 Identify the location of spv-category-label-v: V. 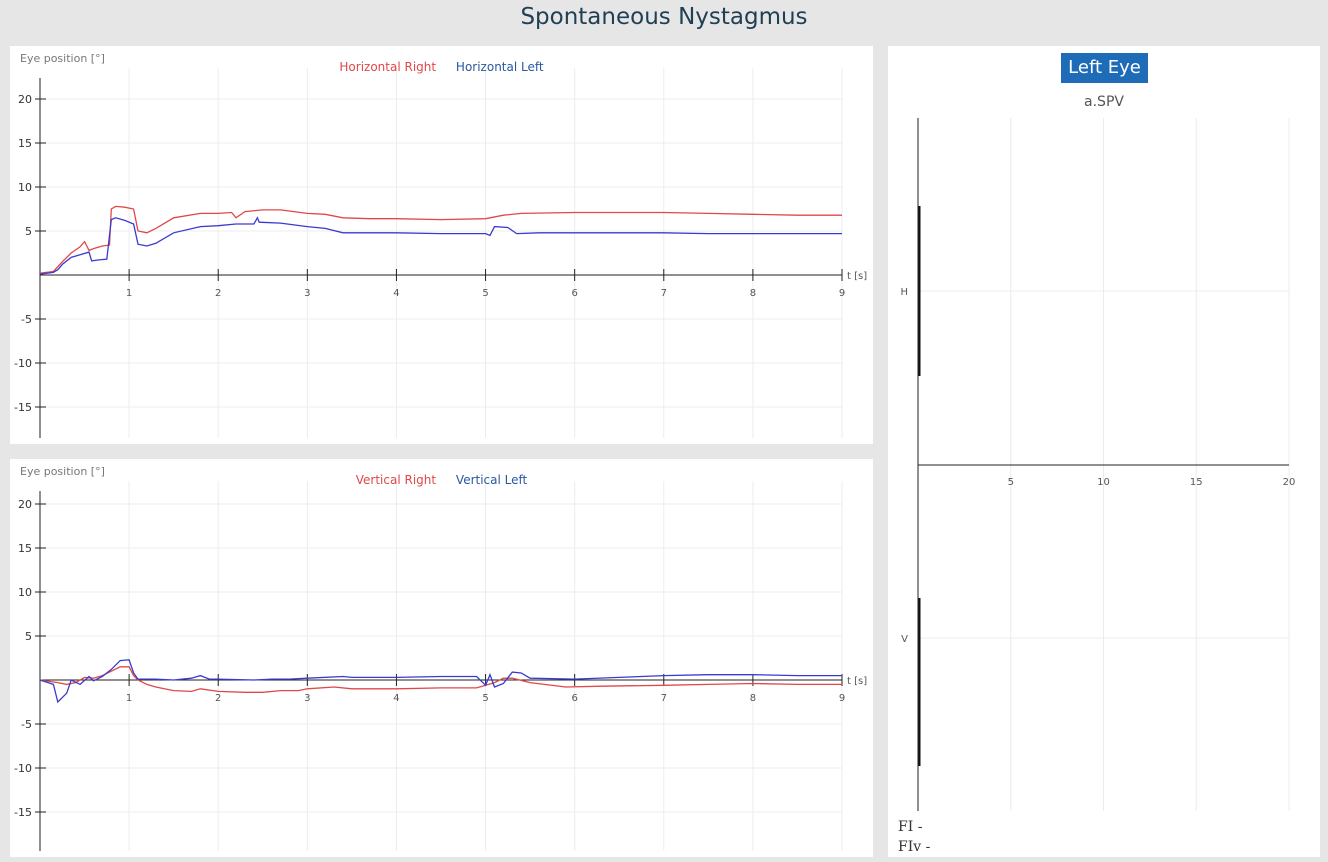
(904, 639).